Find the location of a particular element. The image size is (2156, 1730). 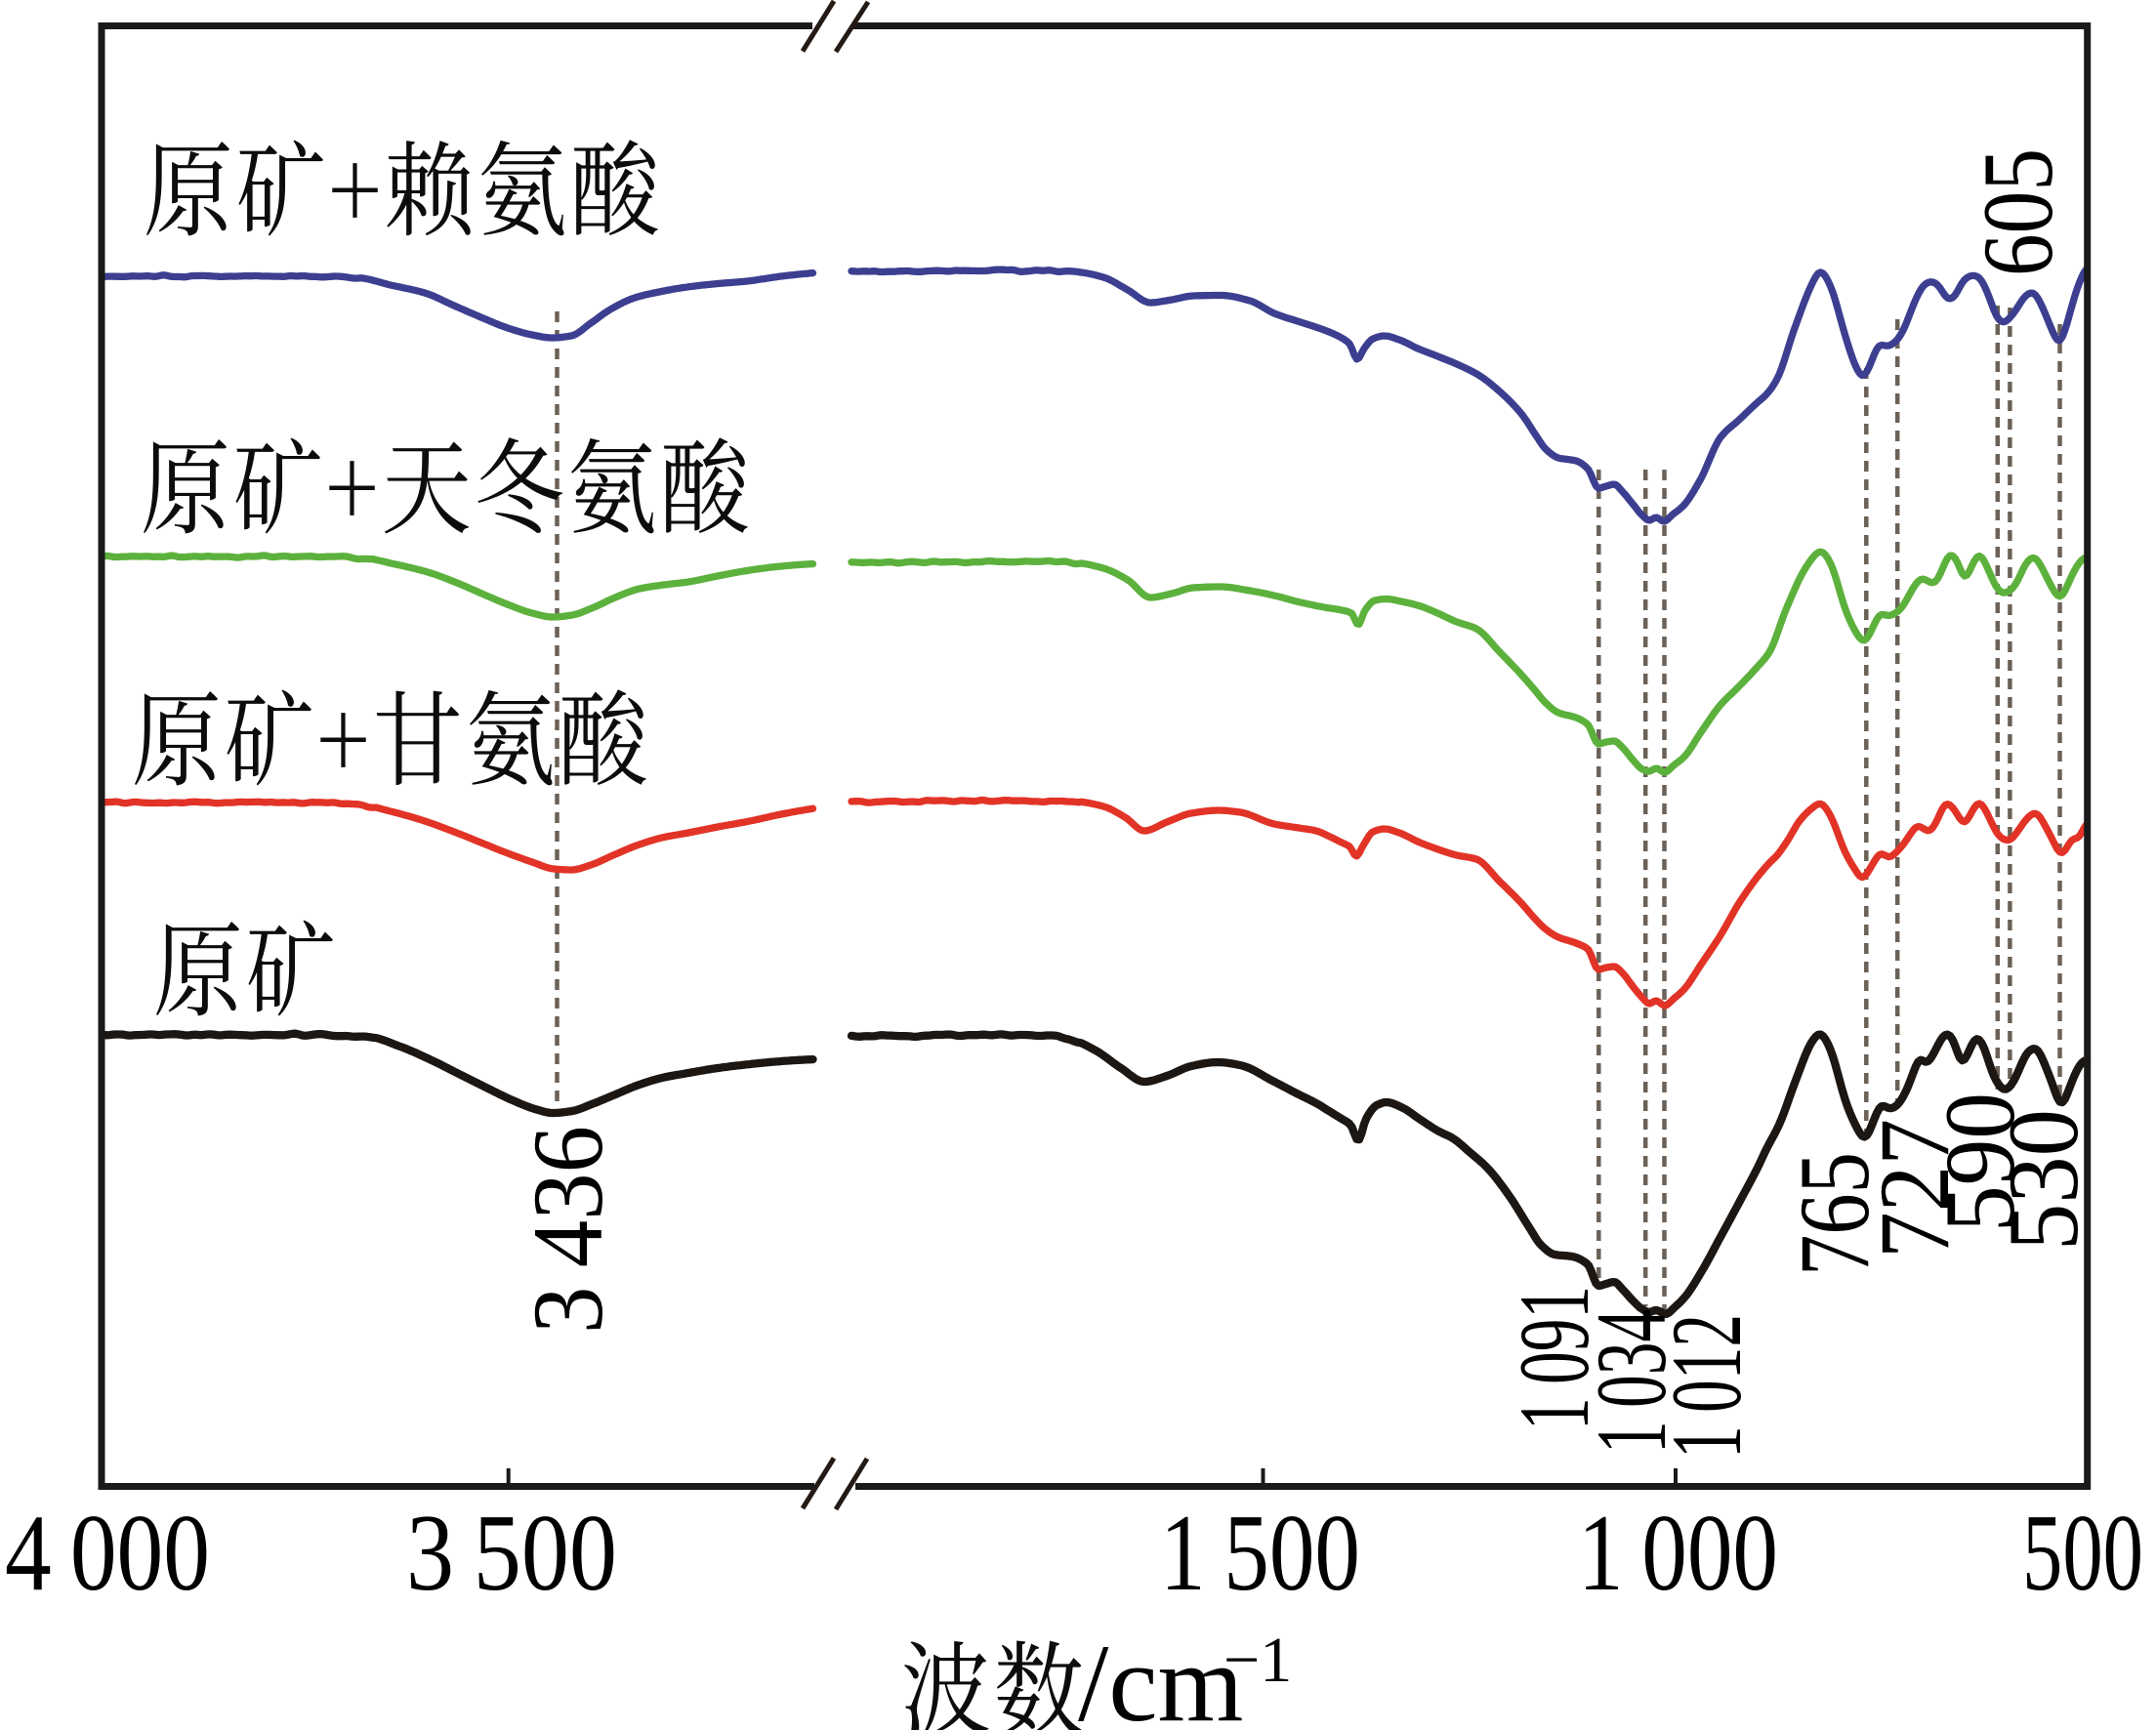

svg-text: 3 500 is located at coordinates (512, 1553).